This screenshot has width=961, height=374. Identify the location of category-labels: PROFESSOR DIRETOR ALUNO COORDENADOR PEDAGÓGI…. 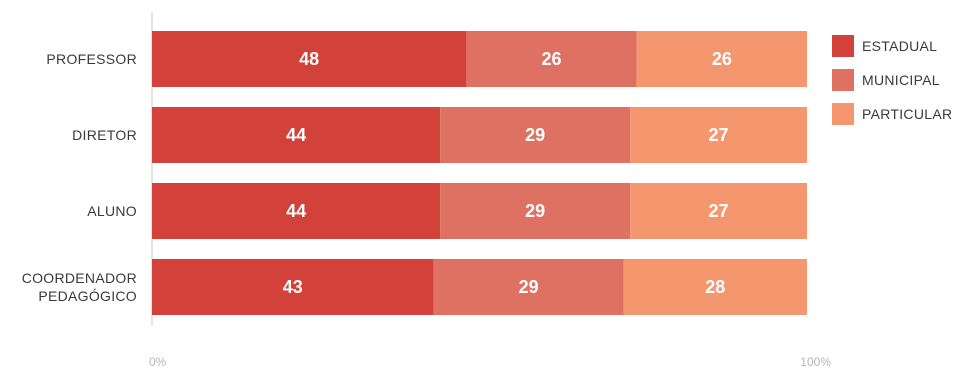
(79, 177).